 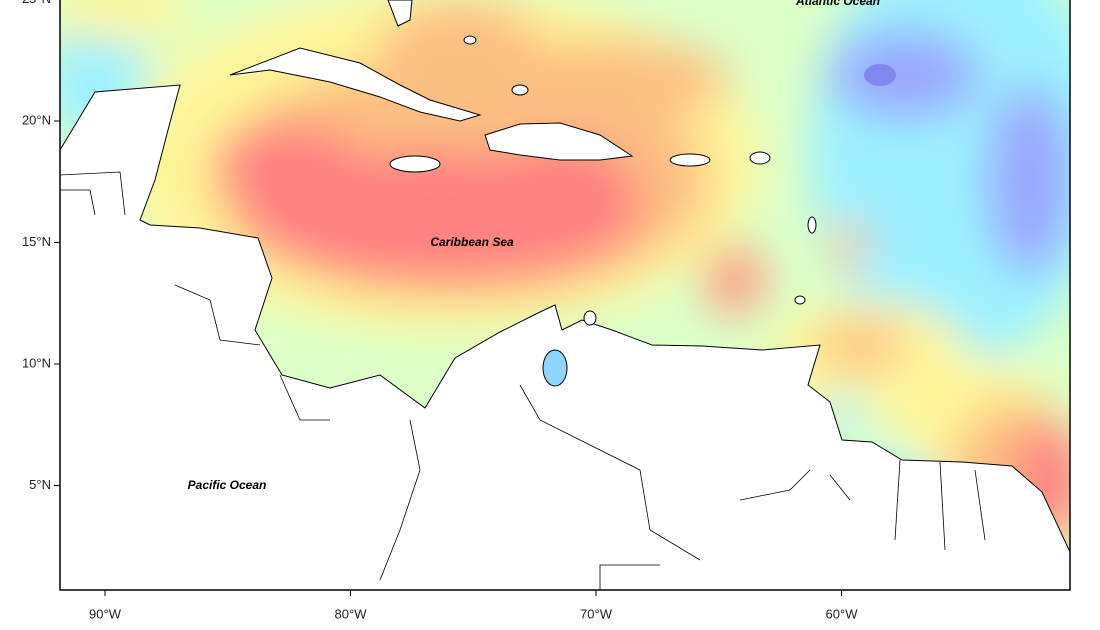 I want to click on y-tick-label: 25°N, so click(x=36, y=3).